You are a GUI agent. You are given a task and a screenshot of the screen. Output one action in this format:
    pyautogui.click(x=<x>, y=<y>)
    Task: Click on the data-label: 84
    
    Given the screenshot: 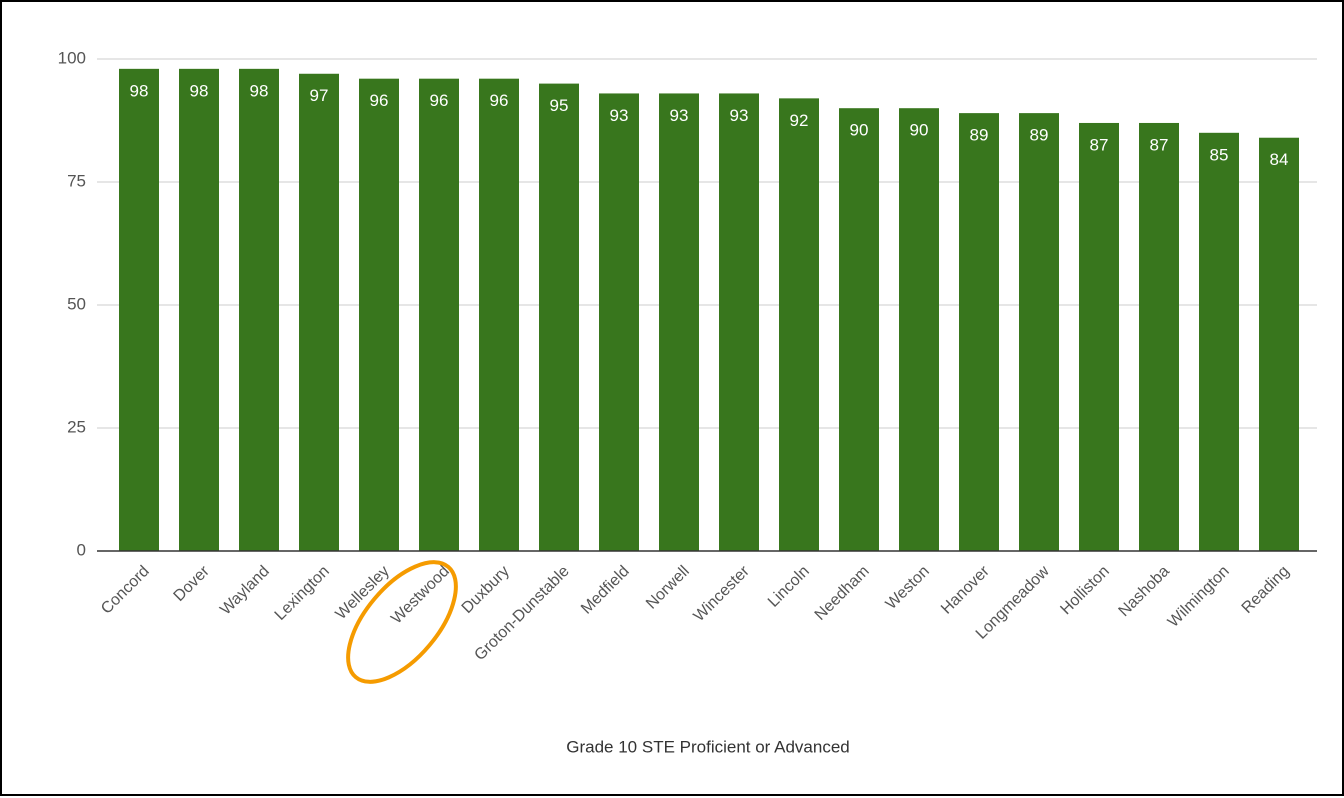 What is the action you would take?
    pyautogui.click(x=1279, y=159)
    